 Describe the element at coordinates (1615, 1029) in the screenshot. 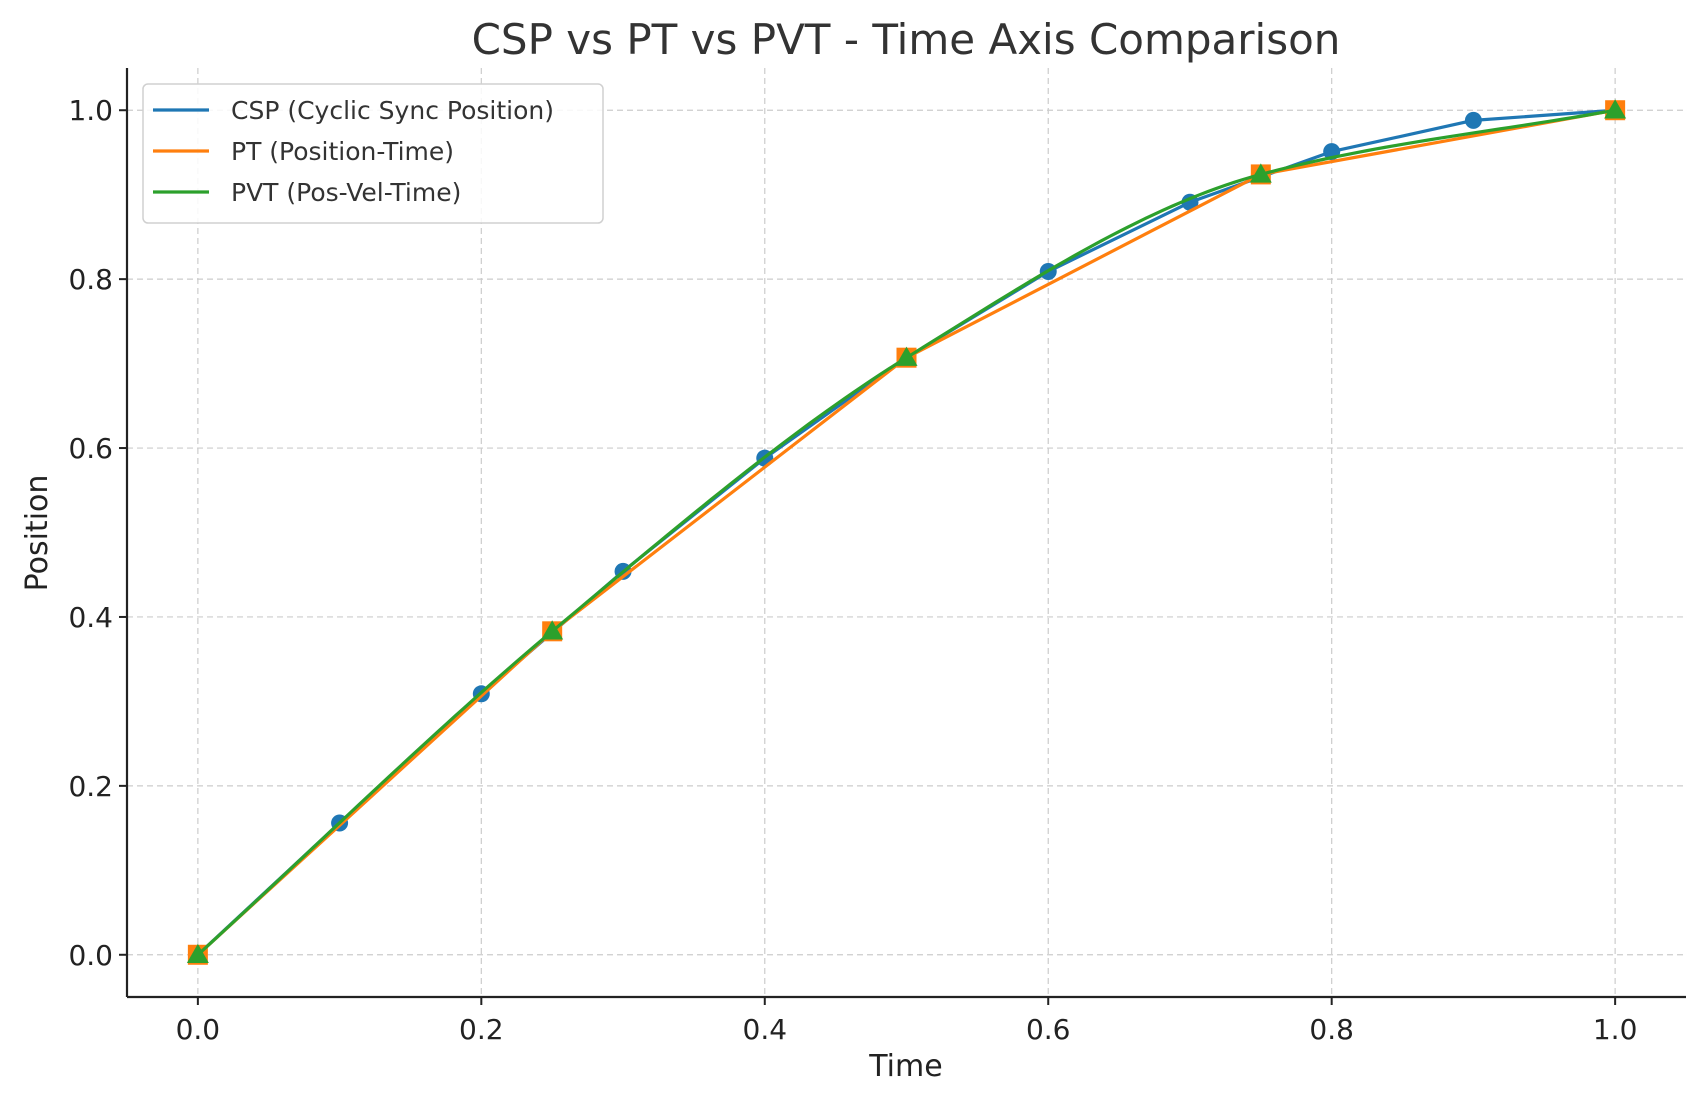

I see `x-tick-label: 1.0` at that location.